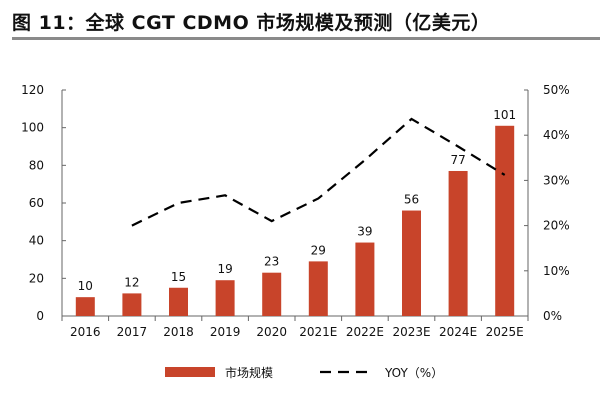  I want to click on x-tick-label: 2018, so click(178, 332).